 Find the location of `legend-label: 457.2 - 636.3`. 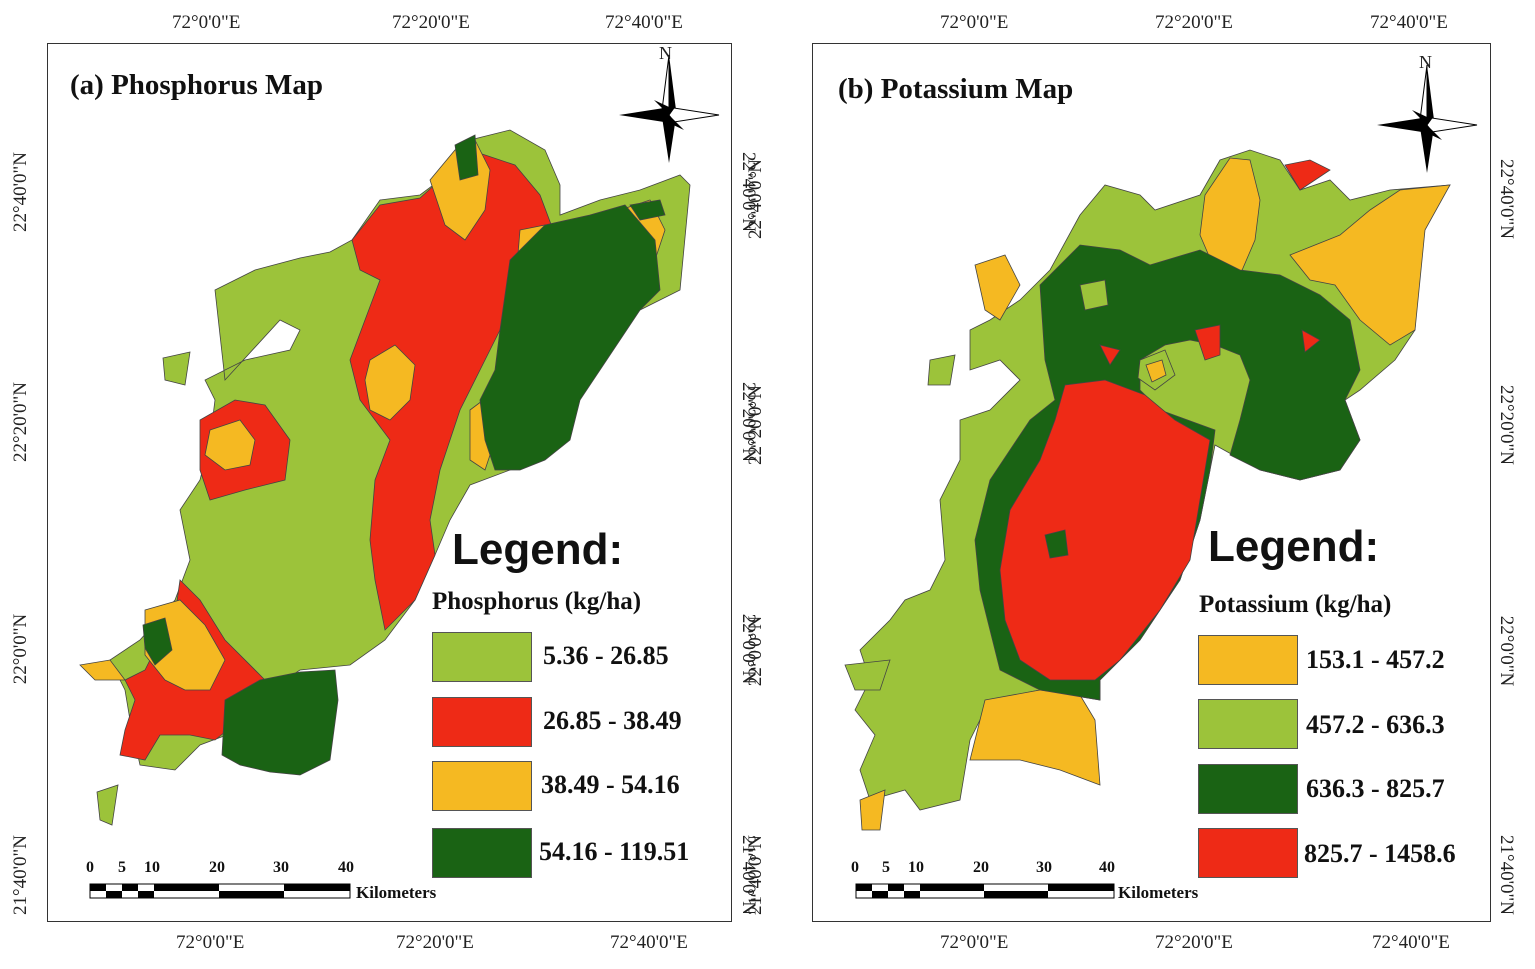

legend-label: 457.2 - 636.3 is located at coordinates (1375, 724).